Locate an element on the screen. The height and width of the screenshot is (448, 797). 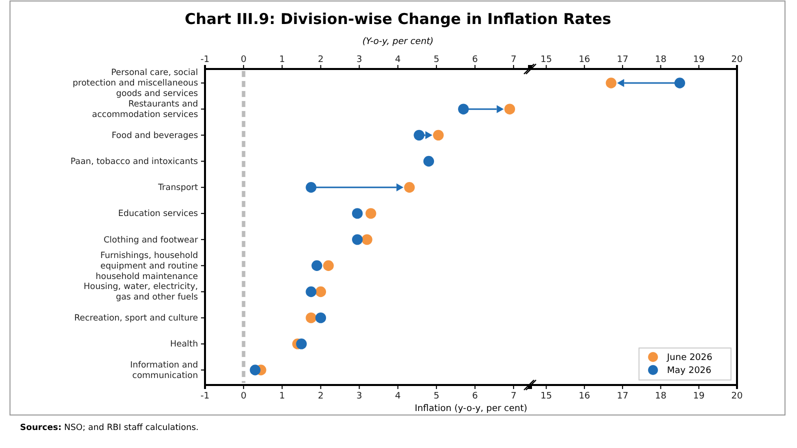
x2-tick-label: 19 is located at coordinates (699, 396).